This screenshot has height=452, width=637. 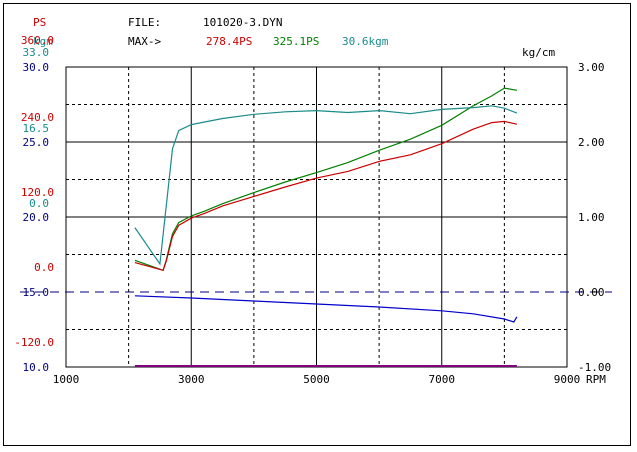 What do you see at coordinates (36, 128) in the screenshot?
I see `kgm-tick-label: 16.5` at bounding box center [36, 128].